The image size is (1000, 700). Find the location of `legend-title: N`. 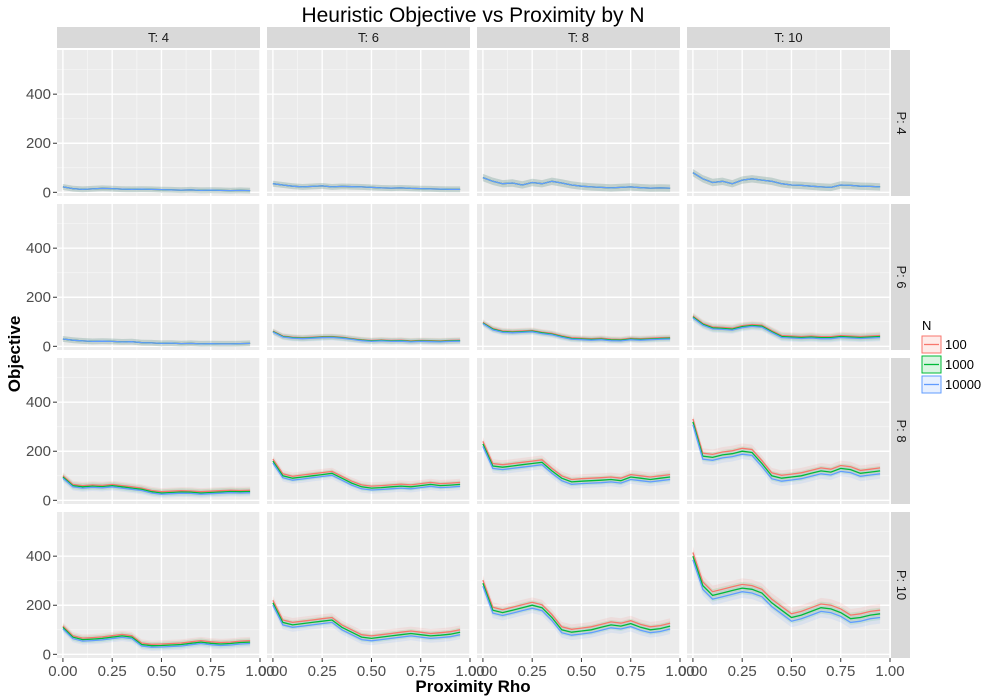

legend-title: N is located at coordinates (926, 325).